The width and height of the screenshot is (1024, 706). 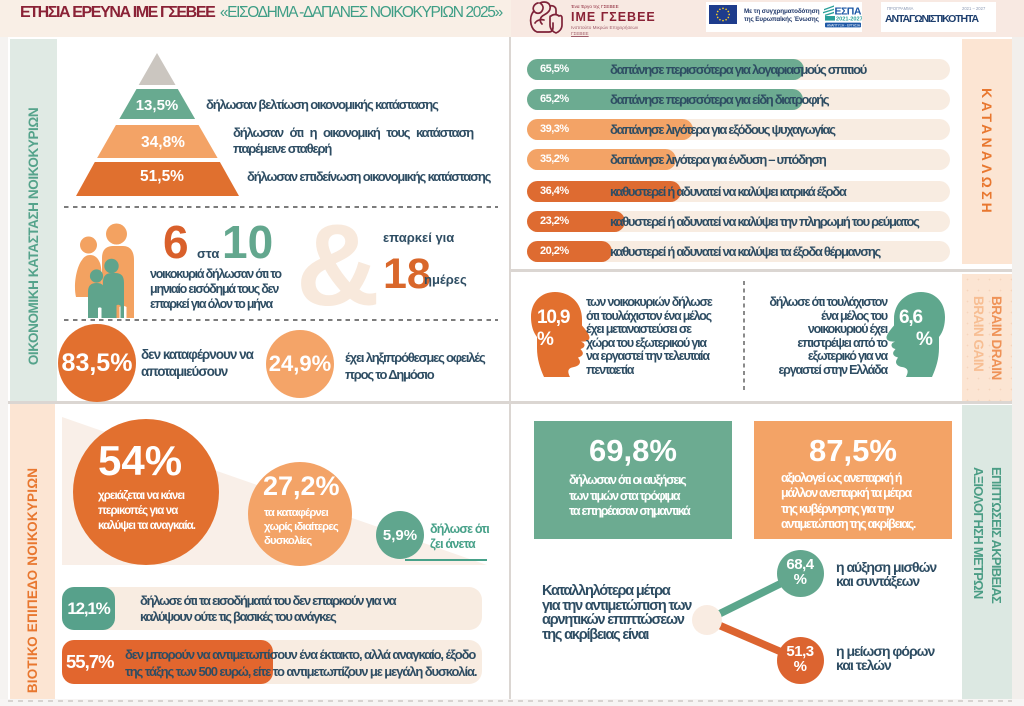 What do you see at coordinates (844, 25) in the screenshot?
I see `svg-text:ΑΝΑΠΤΥΞΗ - ΕΡΓΑΣΙΑ - ΑΛΛΗΛΕΓΓΥ: ΑΝΑΠΤΥΞΗ - ΕΡΓΑΣΙΑ - ΑΛΛΗΛΕΓΓΥΗ` at bounding box center [844, 25].